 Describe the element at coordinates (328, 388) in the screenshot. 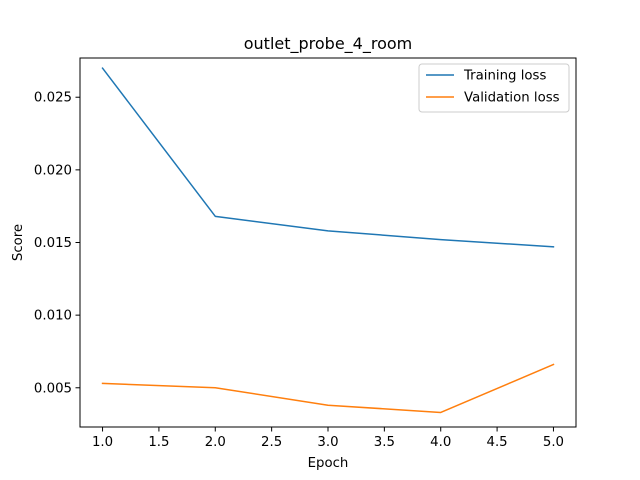

I see `series-line-validation-loss` at that location.